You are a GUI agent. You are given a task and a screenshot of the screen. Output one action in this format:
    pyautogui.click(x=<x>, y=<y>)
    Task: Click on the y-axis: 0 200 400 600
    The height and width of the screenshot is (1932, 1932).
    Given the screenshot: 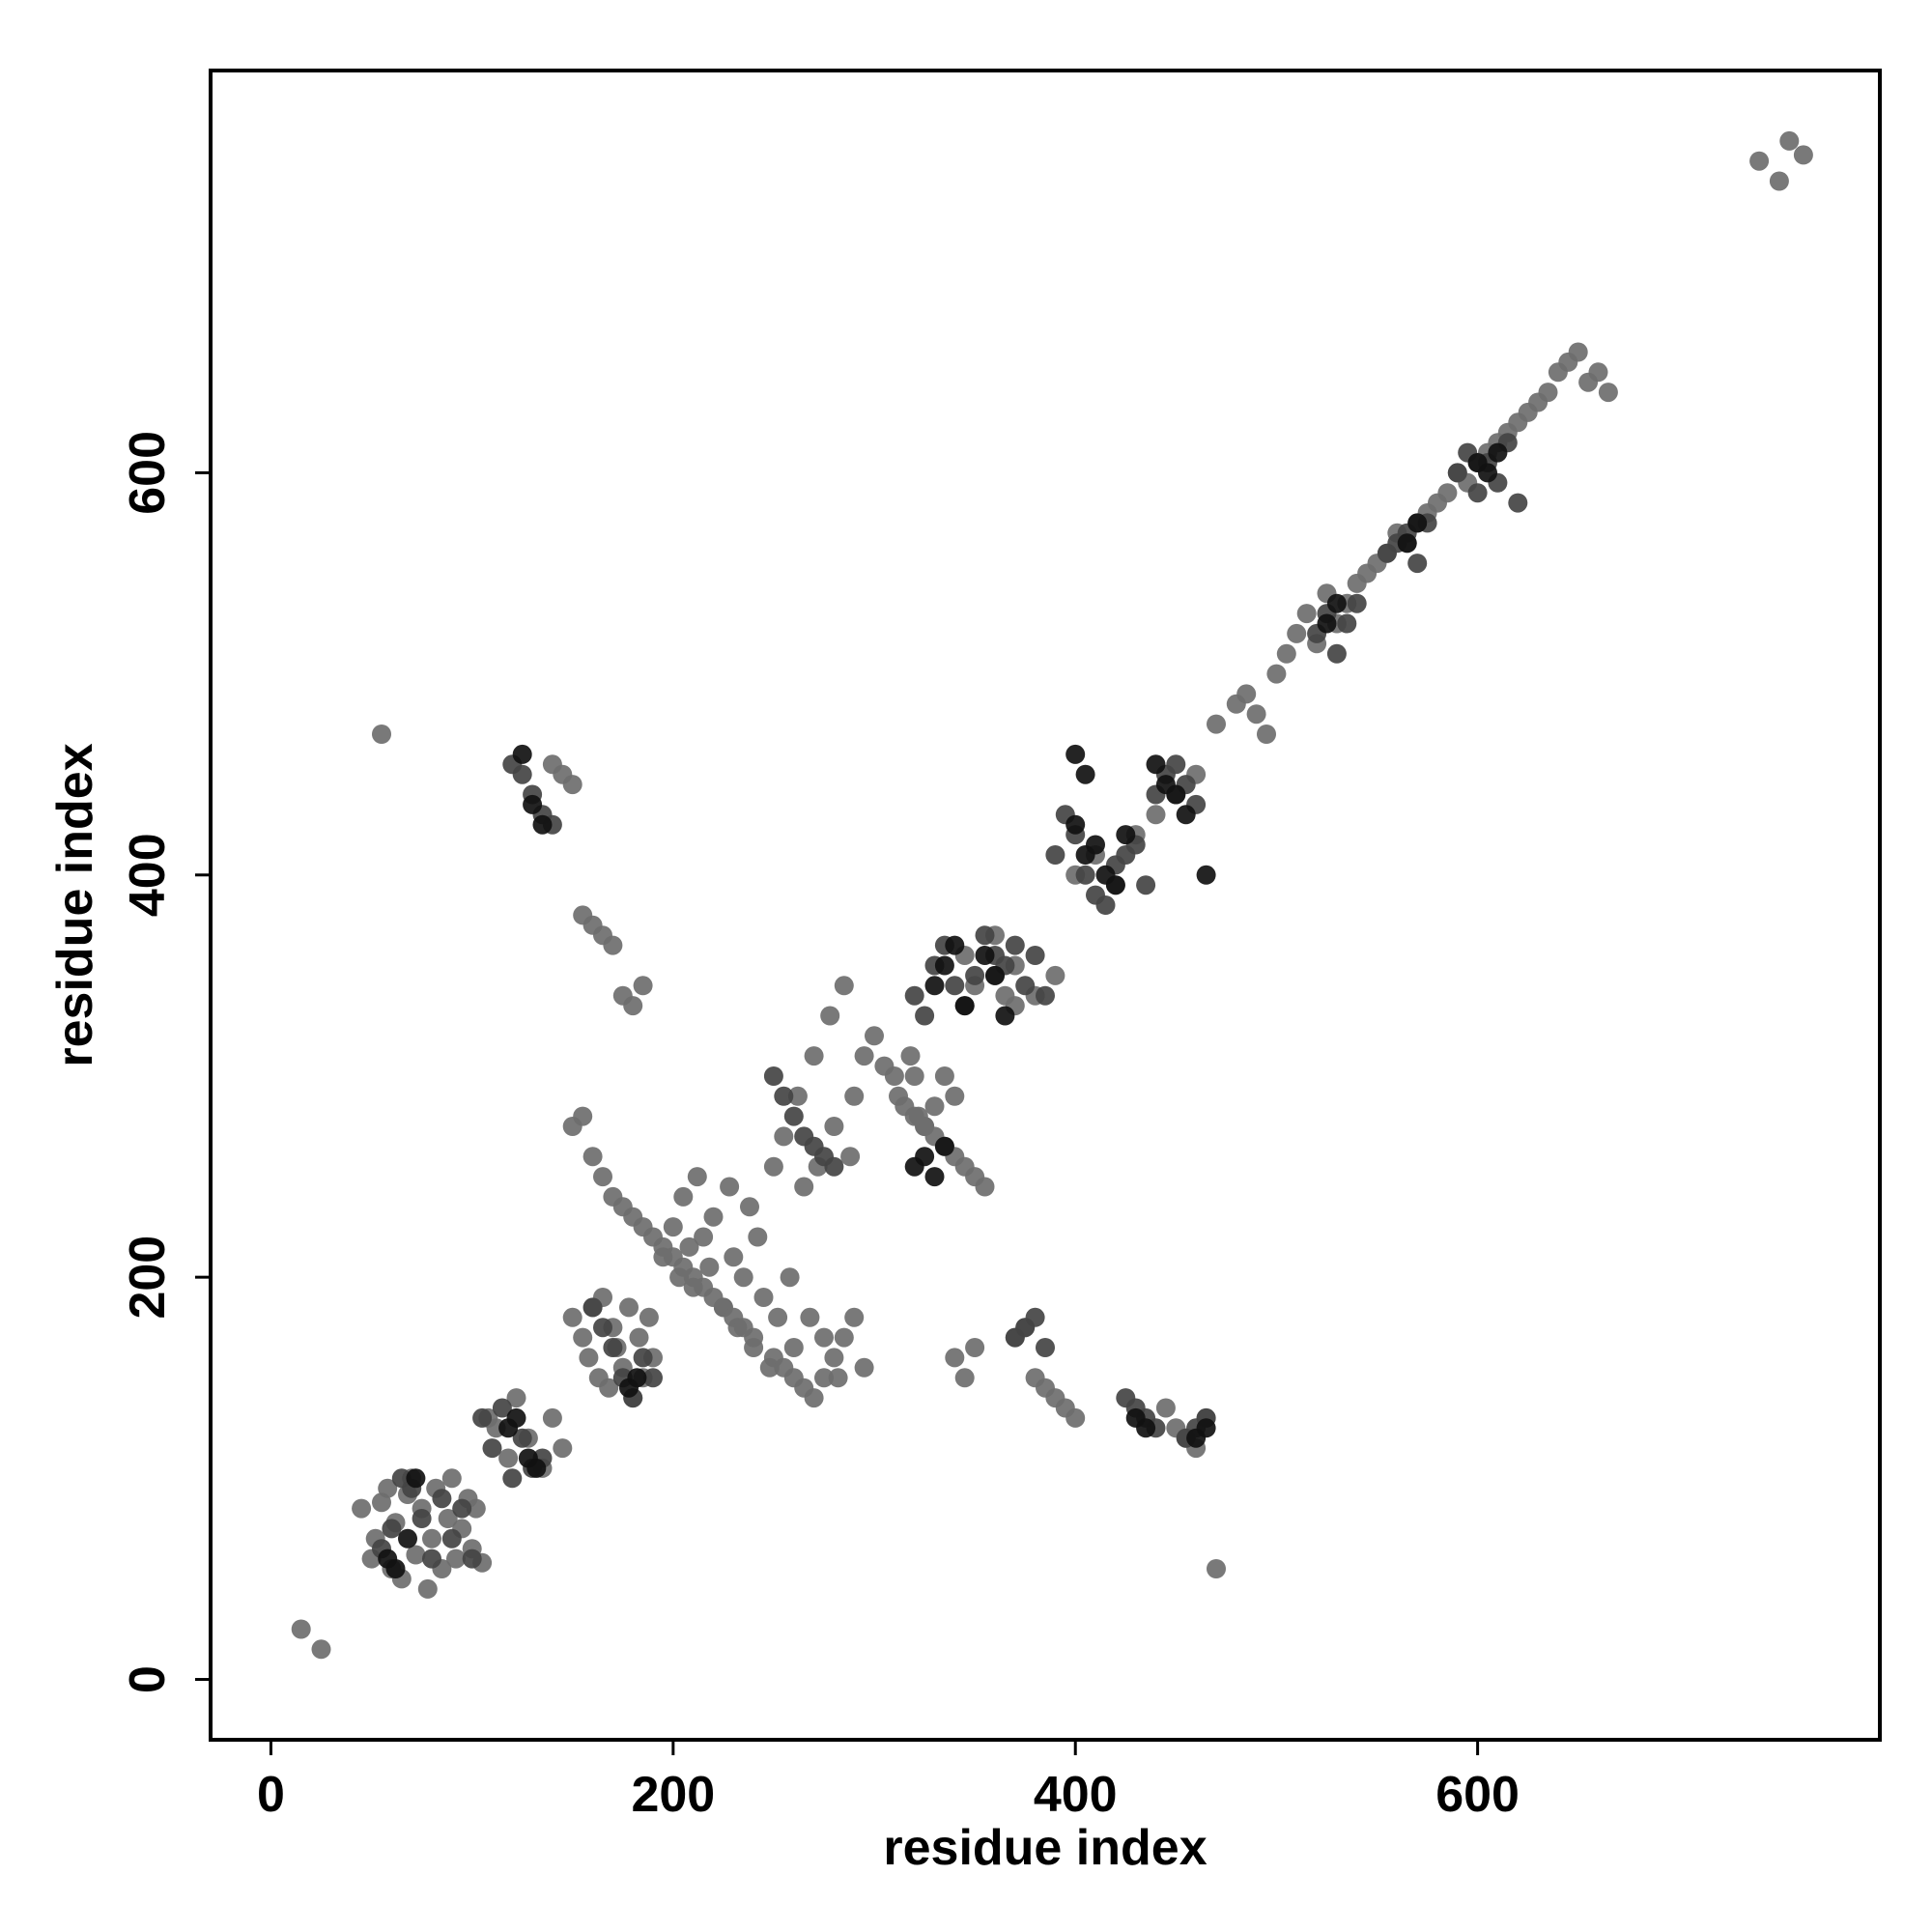 What is the action you would take?
    pyautogui.click(x=165, y=1062)
    